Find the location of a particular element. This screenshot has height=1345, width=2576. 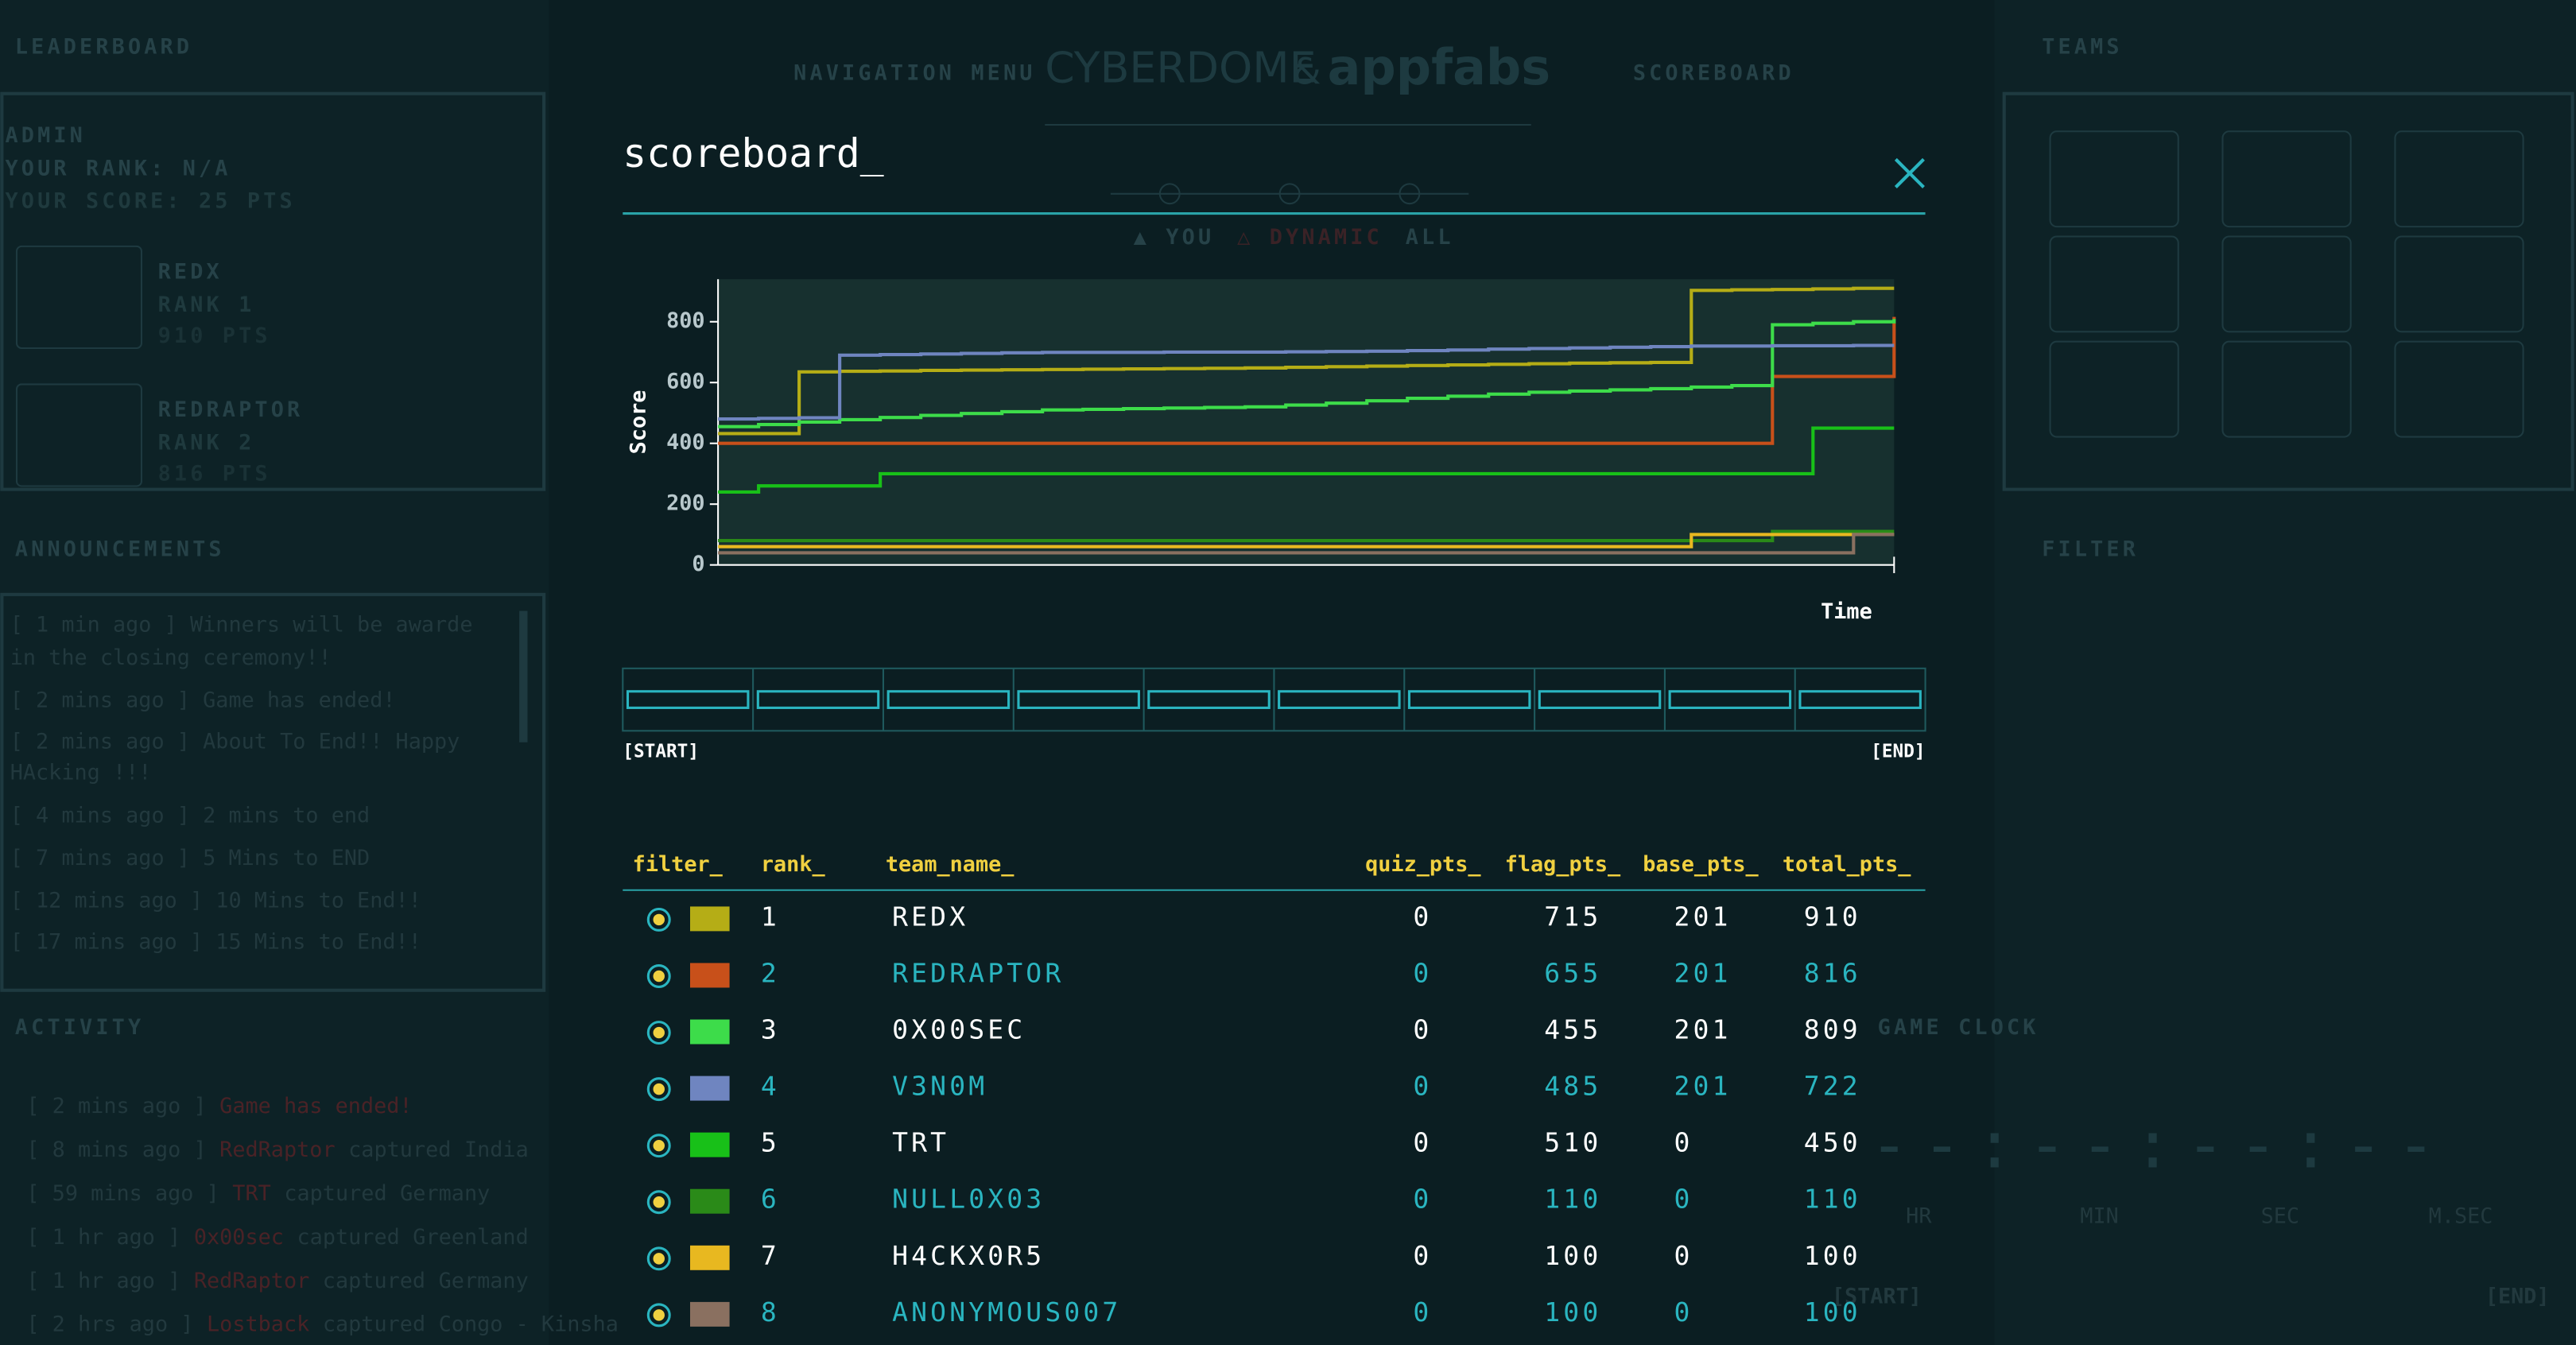

rank: 3 is located at coordinates (770, 1029).